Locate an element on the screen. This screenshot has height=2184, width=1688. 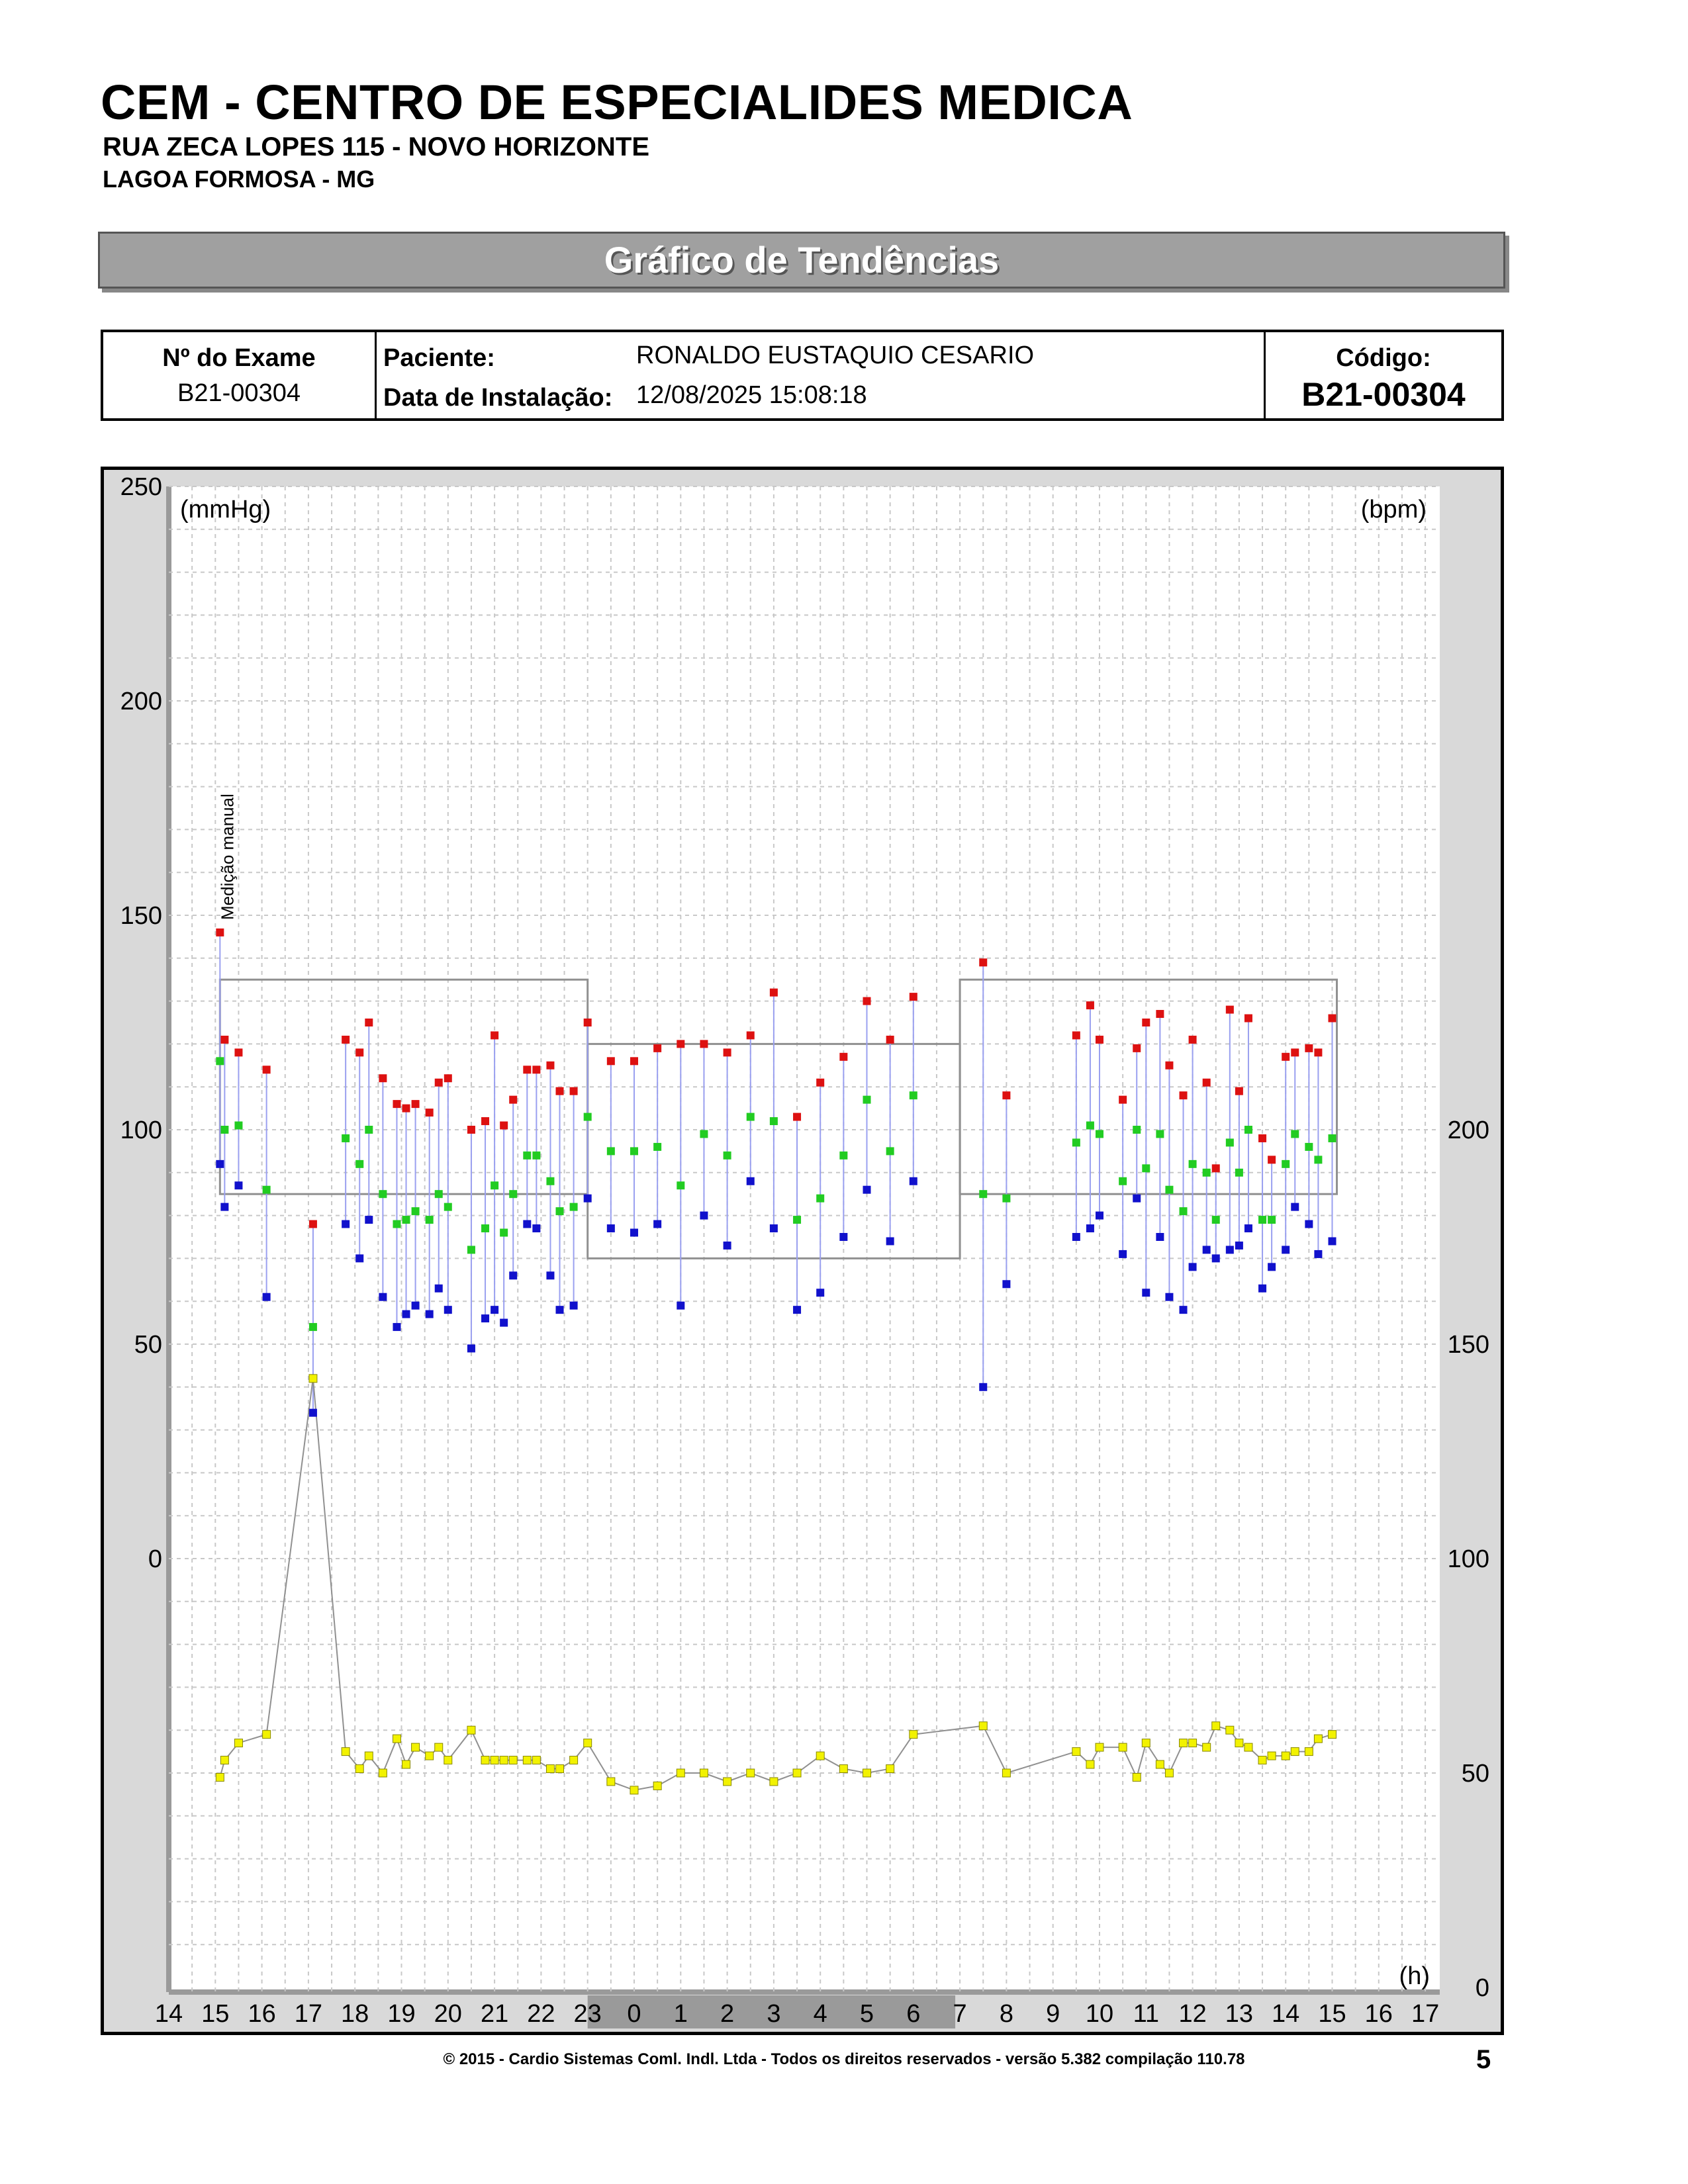
x-unit-label: (h) is located at coordinates (1414, 1976).